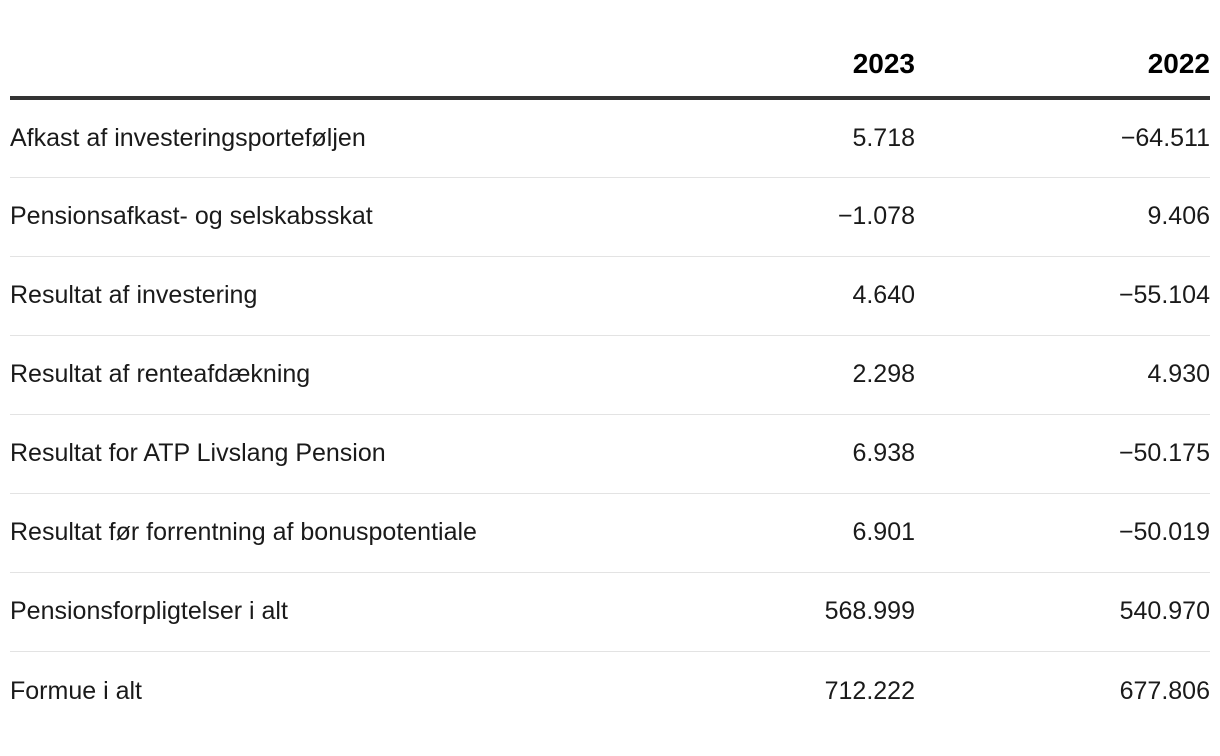 The height and width of the screenshot is (756, 1220). What do you see at coordinates (825, 296) in the screenshot?
I see `row-value-2023: 4.640` at bounding box center [825, 296].